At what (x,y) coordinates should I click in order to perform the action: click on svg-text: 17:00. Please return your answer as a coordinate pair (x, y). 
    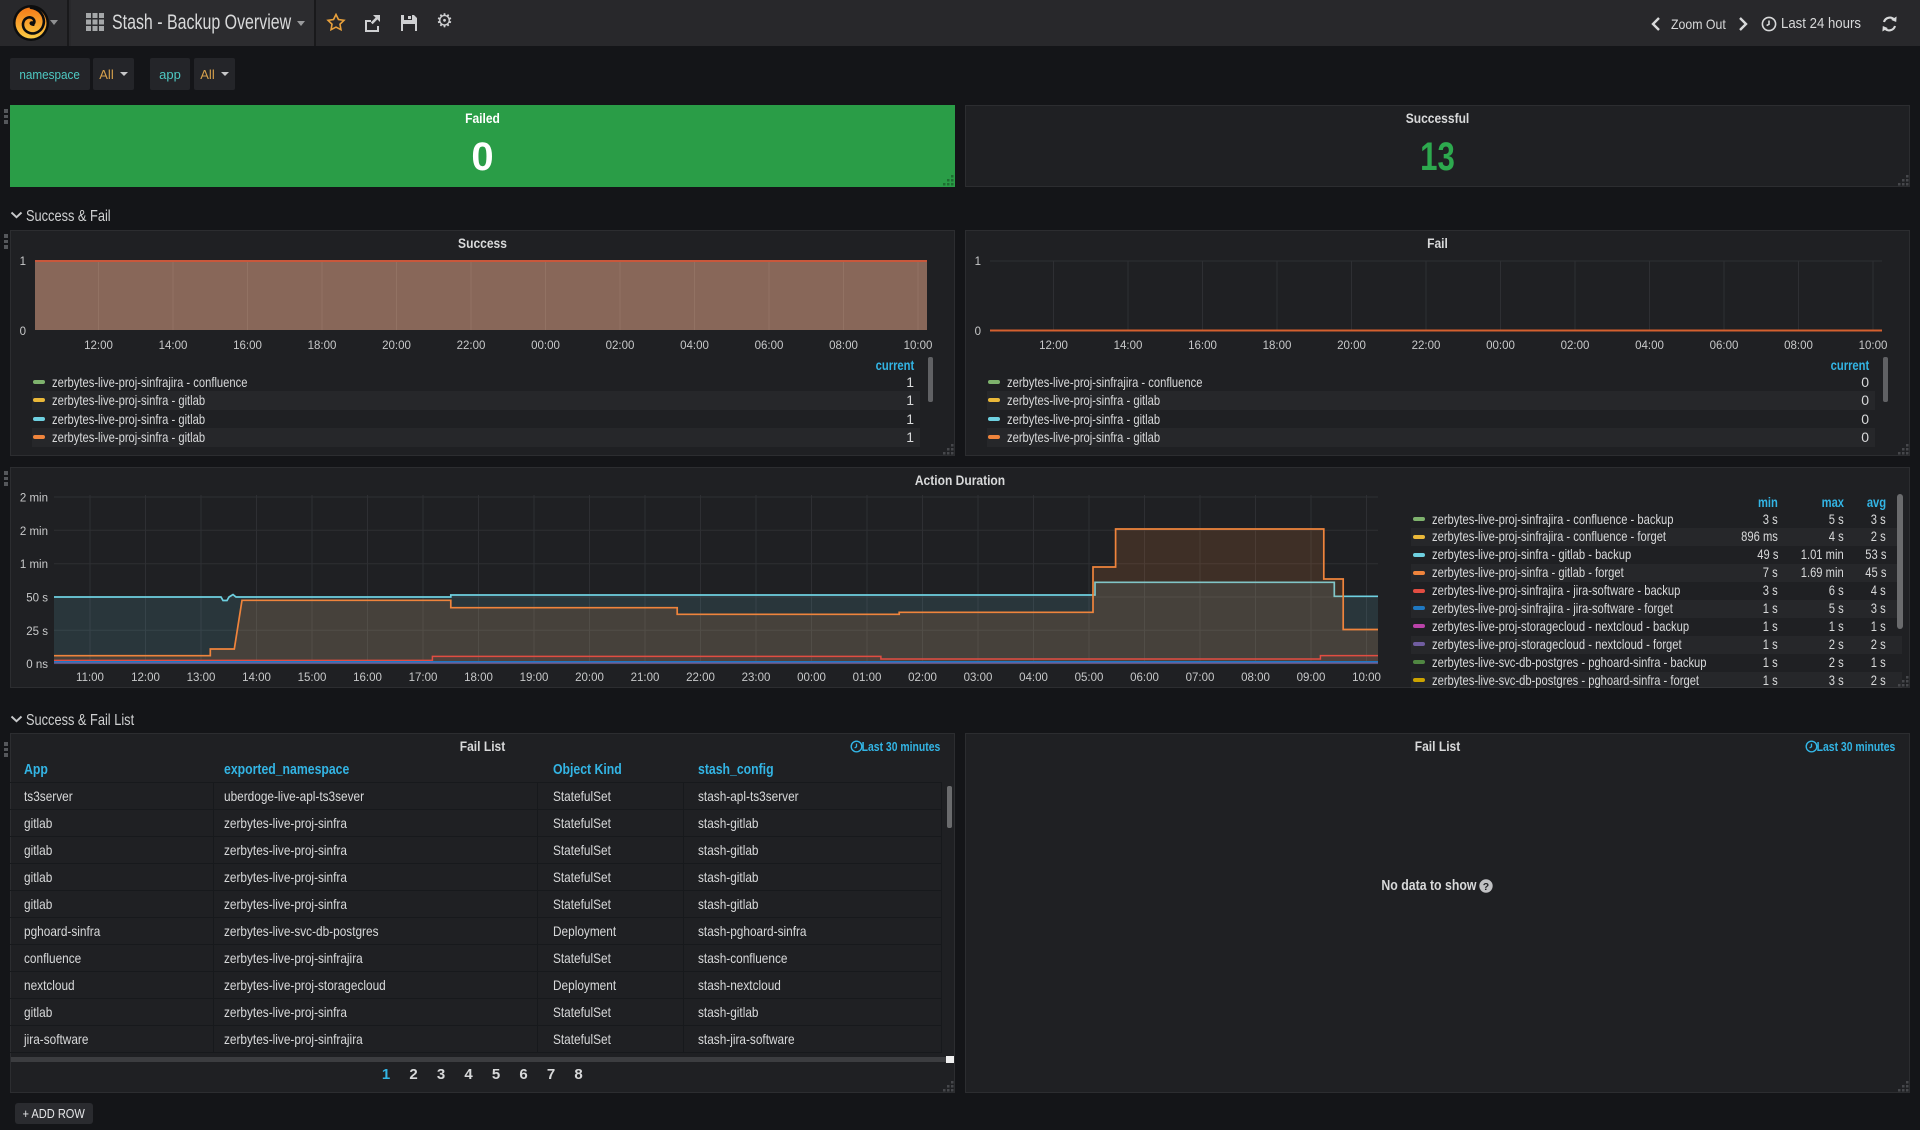
    Looking at the image, I should click on (423, 678).